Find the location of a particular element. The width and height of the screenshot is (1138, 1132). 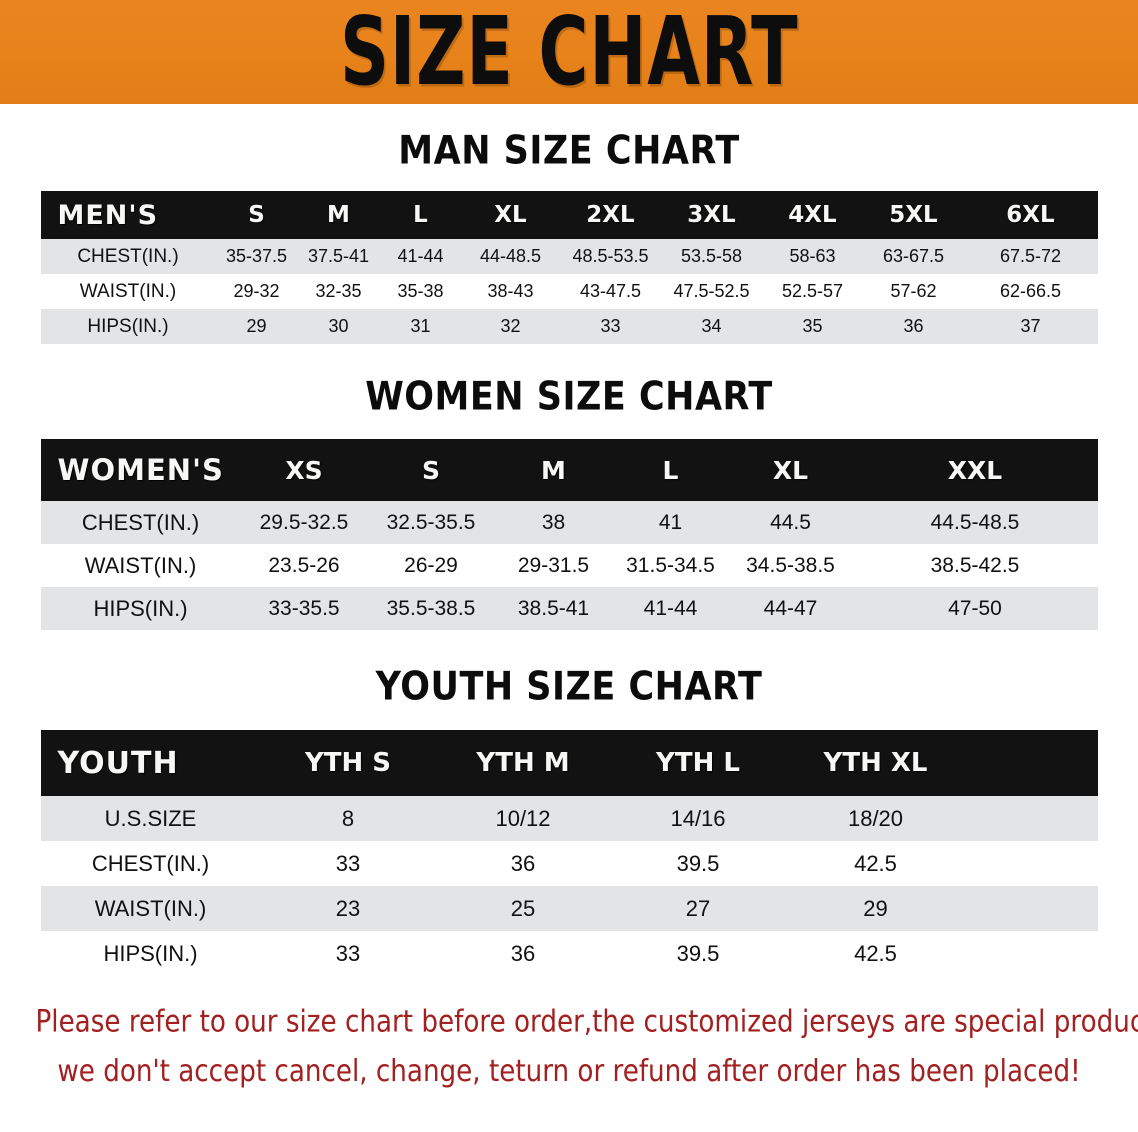

table-cell: 25 is located at coordinates (523, 908).